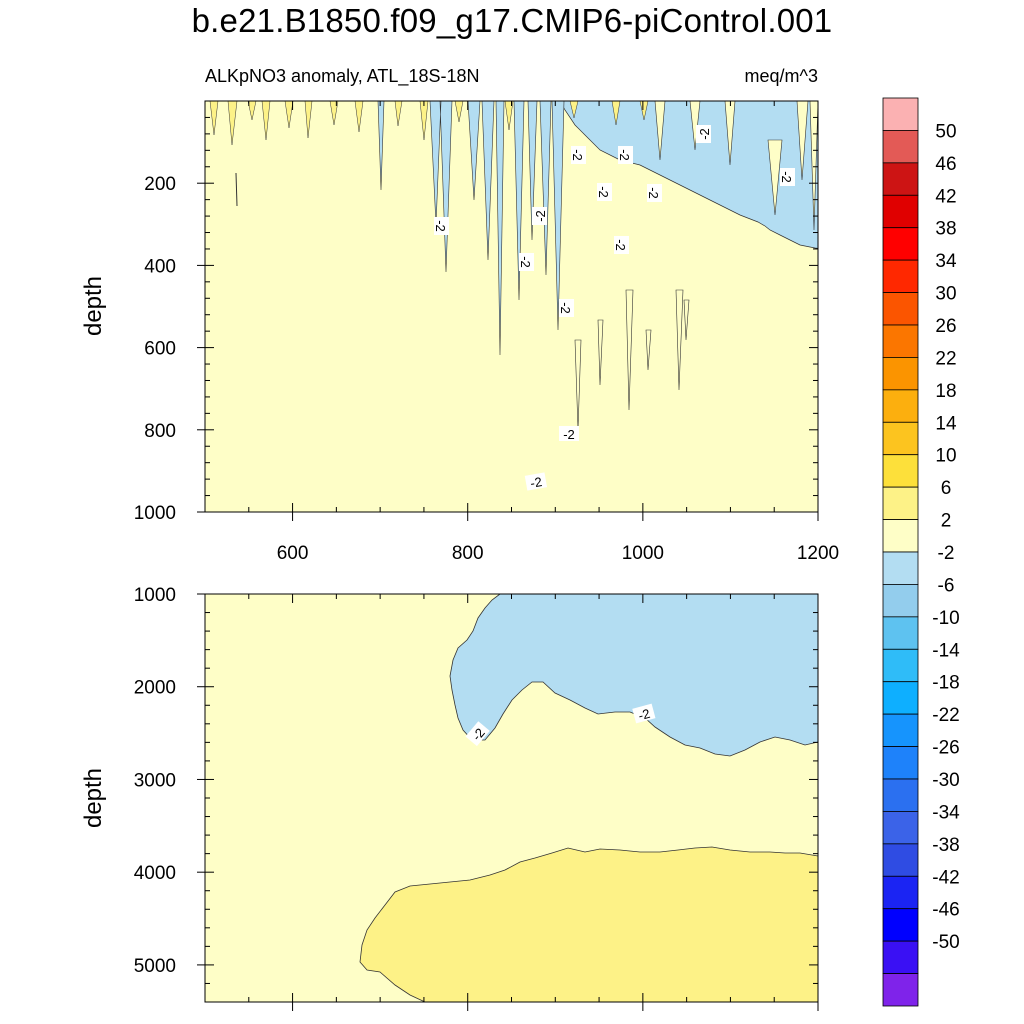 The height and width of the screenshot is (1024, 1024). What do you see at coordinates (468, 553) in the screenshot?
I see `x-tick-label: 800` at bounding box center [468, 553].